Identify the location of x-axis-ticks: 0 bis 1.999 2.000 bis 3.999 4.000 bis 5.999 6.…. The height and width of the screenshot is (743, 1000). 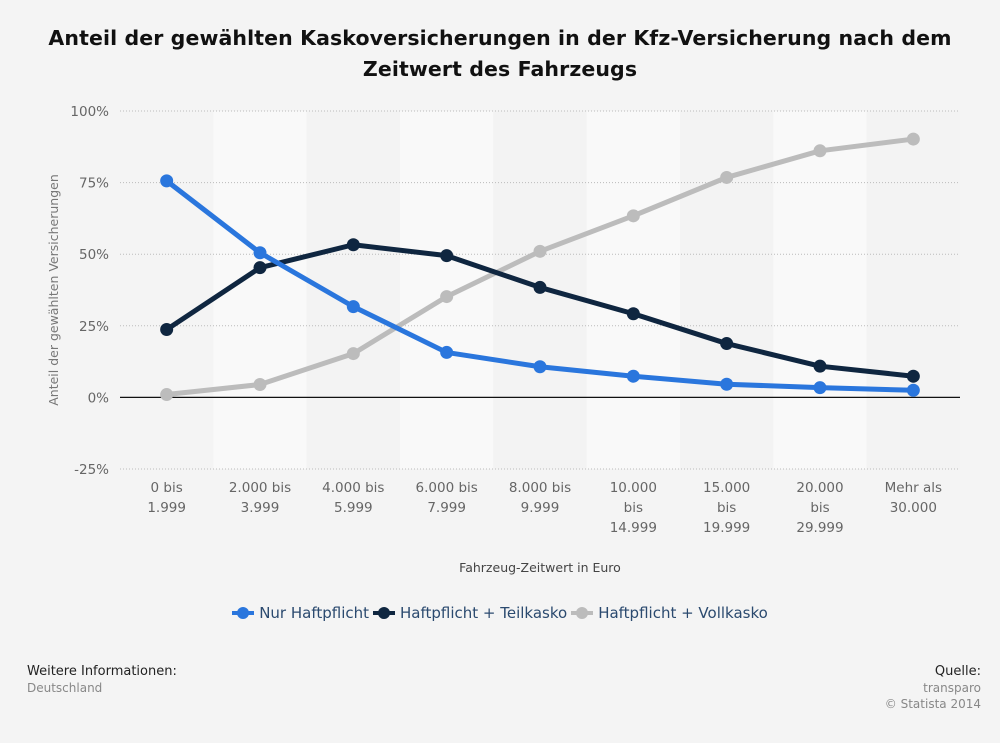
(544, 508).